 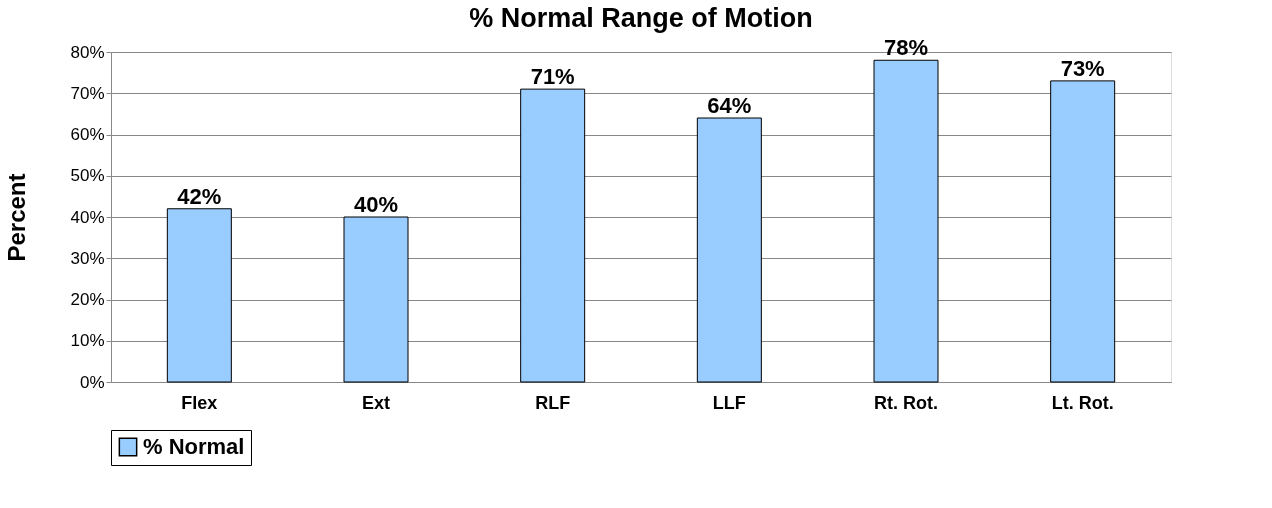 I want to click on x-tick-label: RLF, so click(x=553, y=402).